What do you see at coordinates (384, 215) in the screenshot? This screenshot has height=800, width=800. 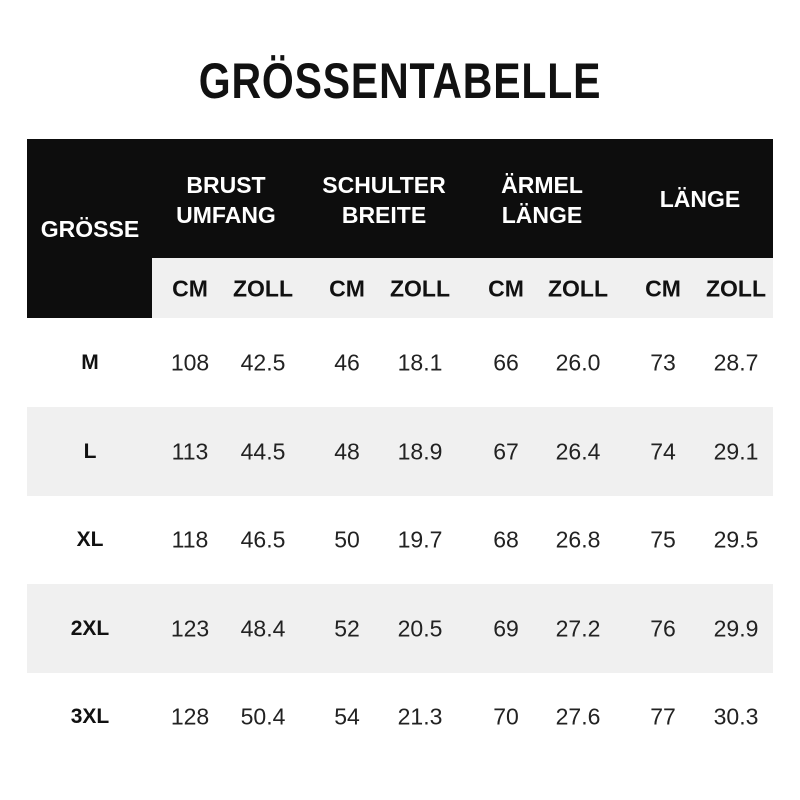 I see `column-group-header: BREITE` at bounding box center [384, 215].